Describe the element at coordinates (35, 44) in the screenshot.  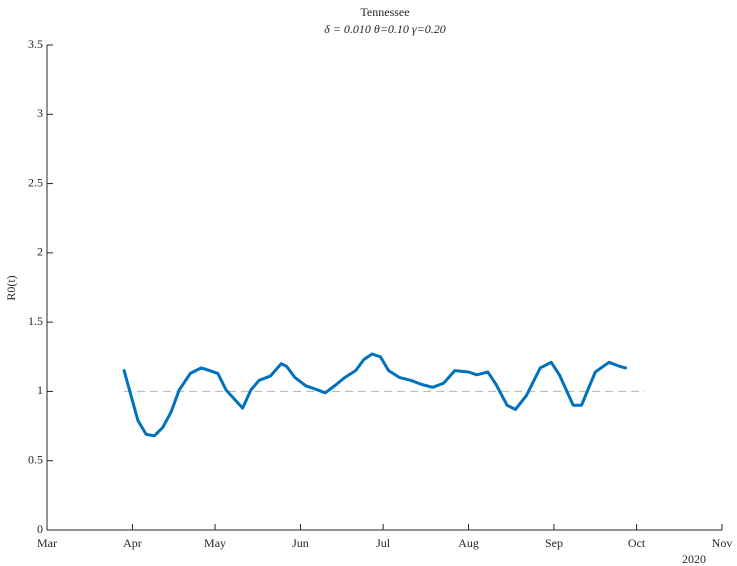
I see `y-tick-label: 3.5` at that location.